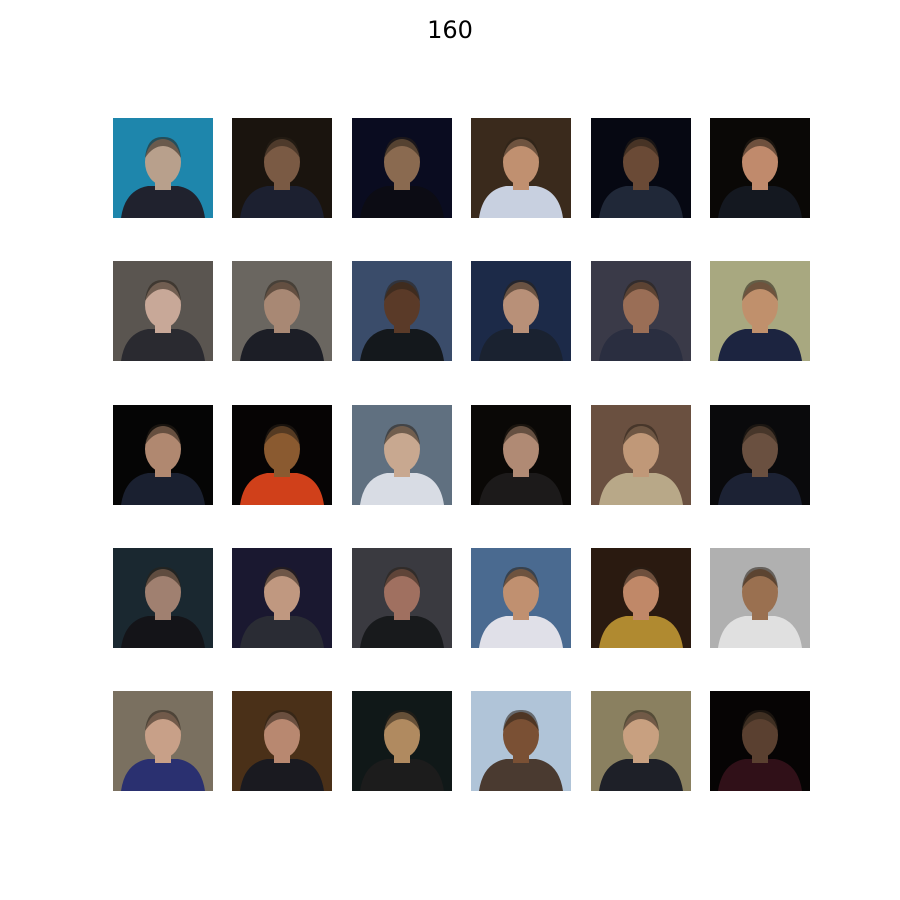 Image resolution: width=900 pixels, height=900 pixels. Describe the element at coordinates (450, 30) in the screenshot. I see `figure-title: 160` at that location.